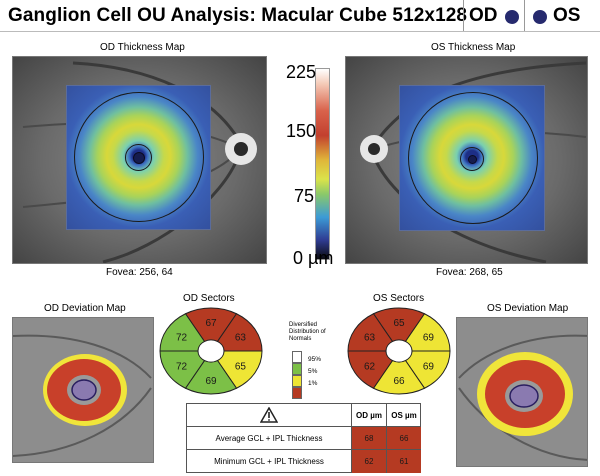 The height and width of the screenshot is (476, 600). I want to click on colorbar-tick: 0 µm, so click(313, 258).